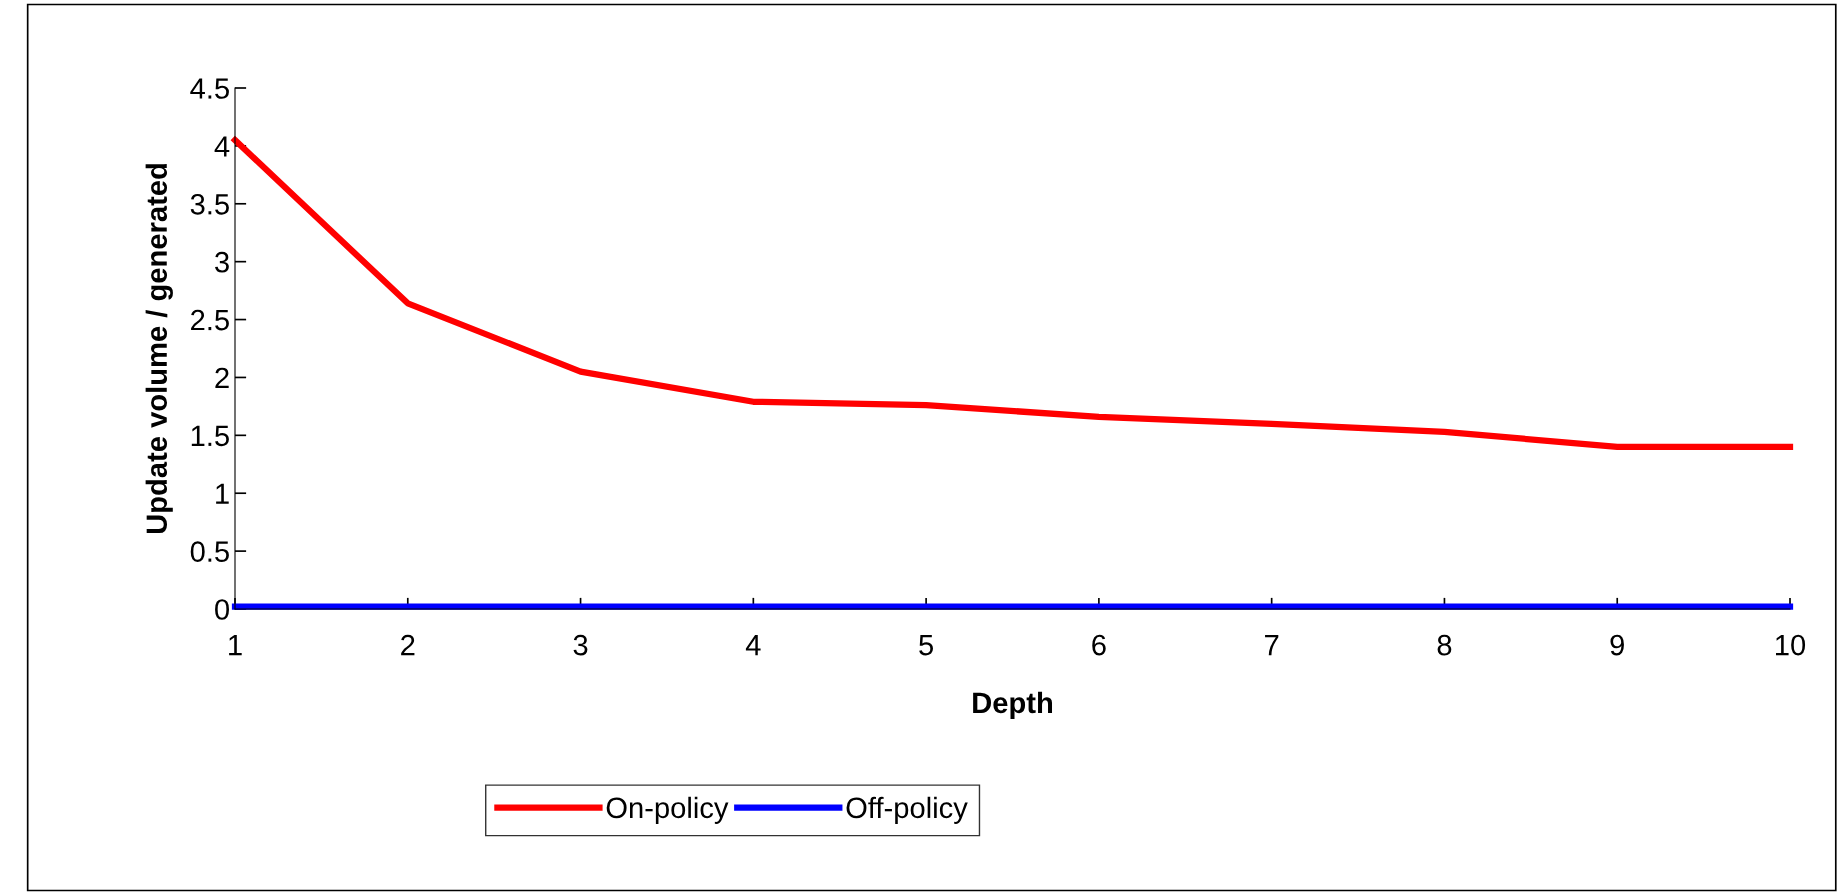 Image resolution: width=1845 pixels, height=895 pixels. What do you see at coordinates (1617, 645) in the screenshot?
I see `x-tick-label: 9` at bounding box center [1617, 645].